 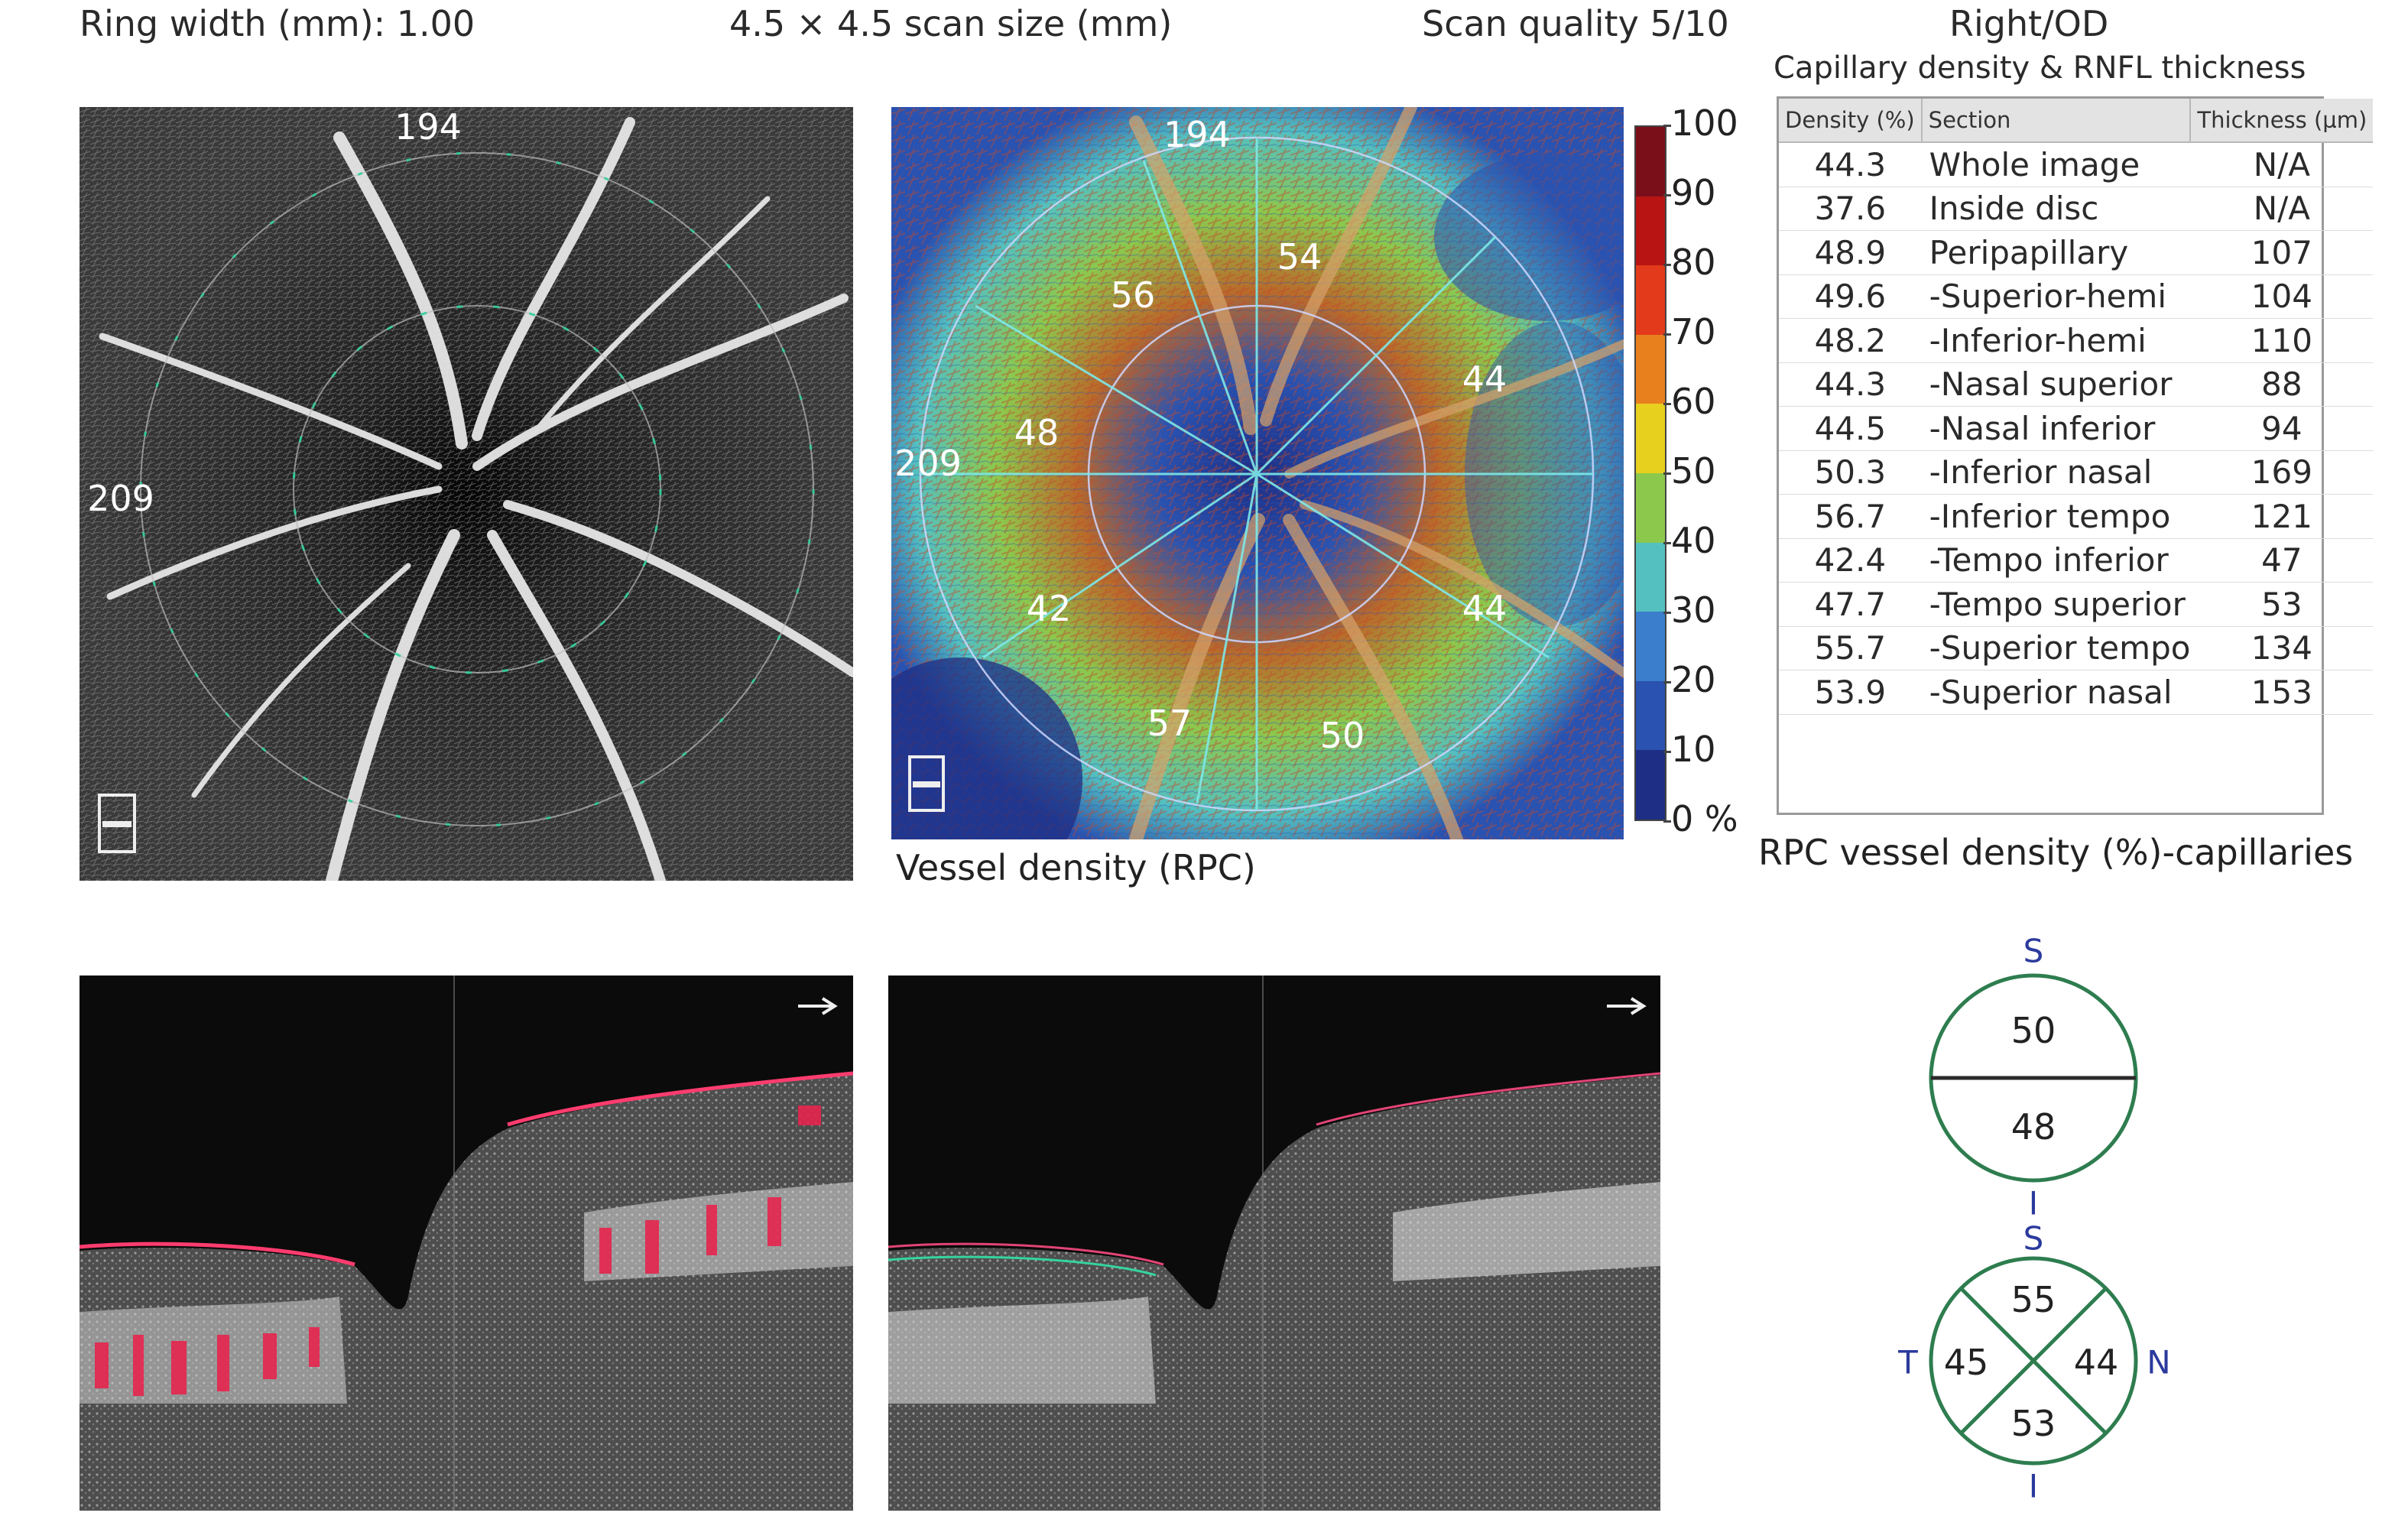 I want to click on section-cell: -Inferior tempo, so click(x=2056, y=516).